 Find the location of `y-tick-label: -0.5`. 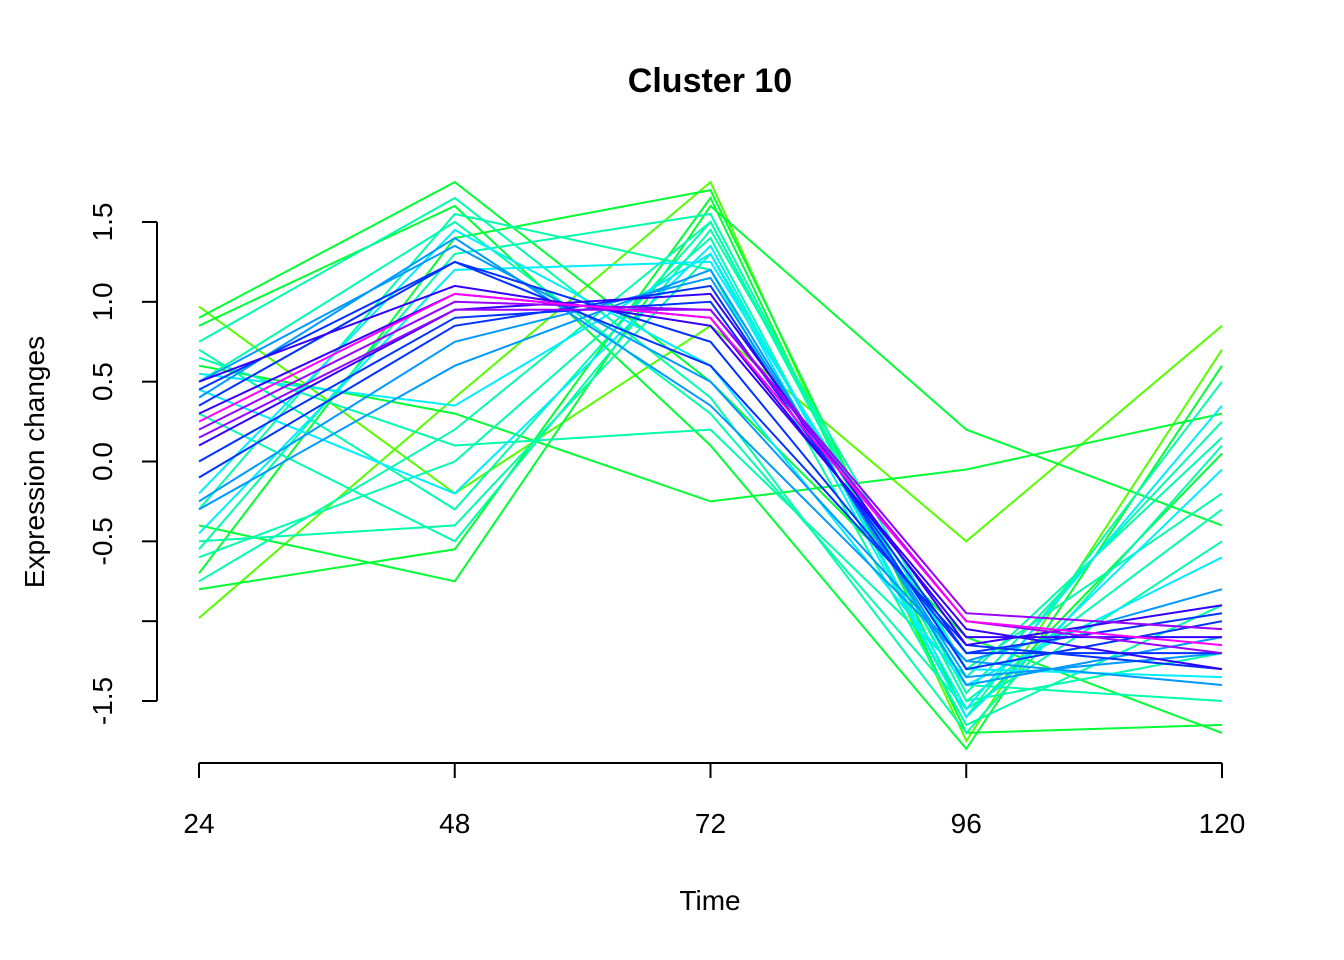

y-tick-label: -0.5 is located at coordinates (102, 541).